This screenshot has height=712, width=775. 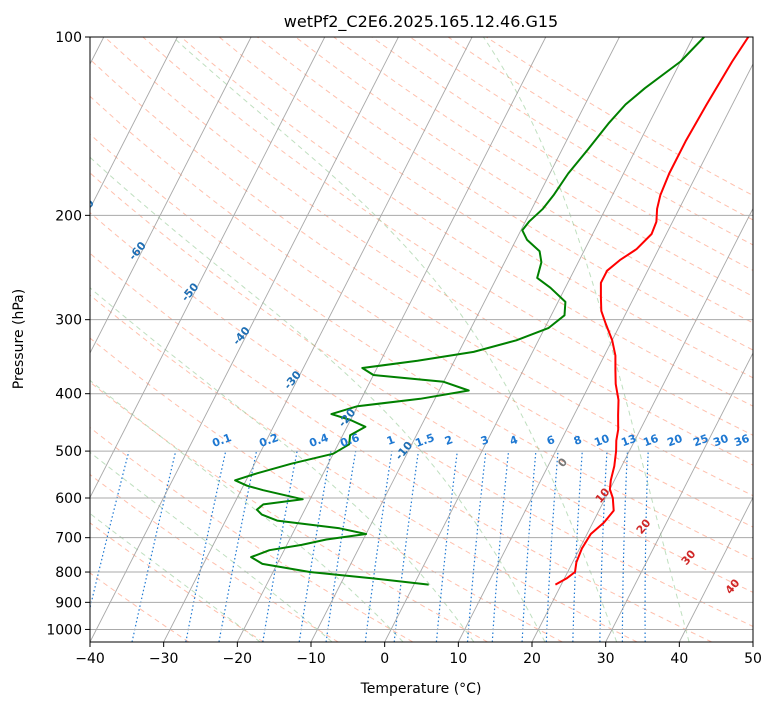 What do you see at coordinates (68, 395) in the screenshot?
I see `y-tick-label: 400` at bounding box center [68, 395].